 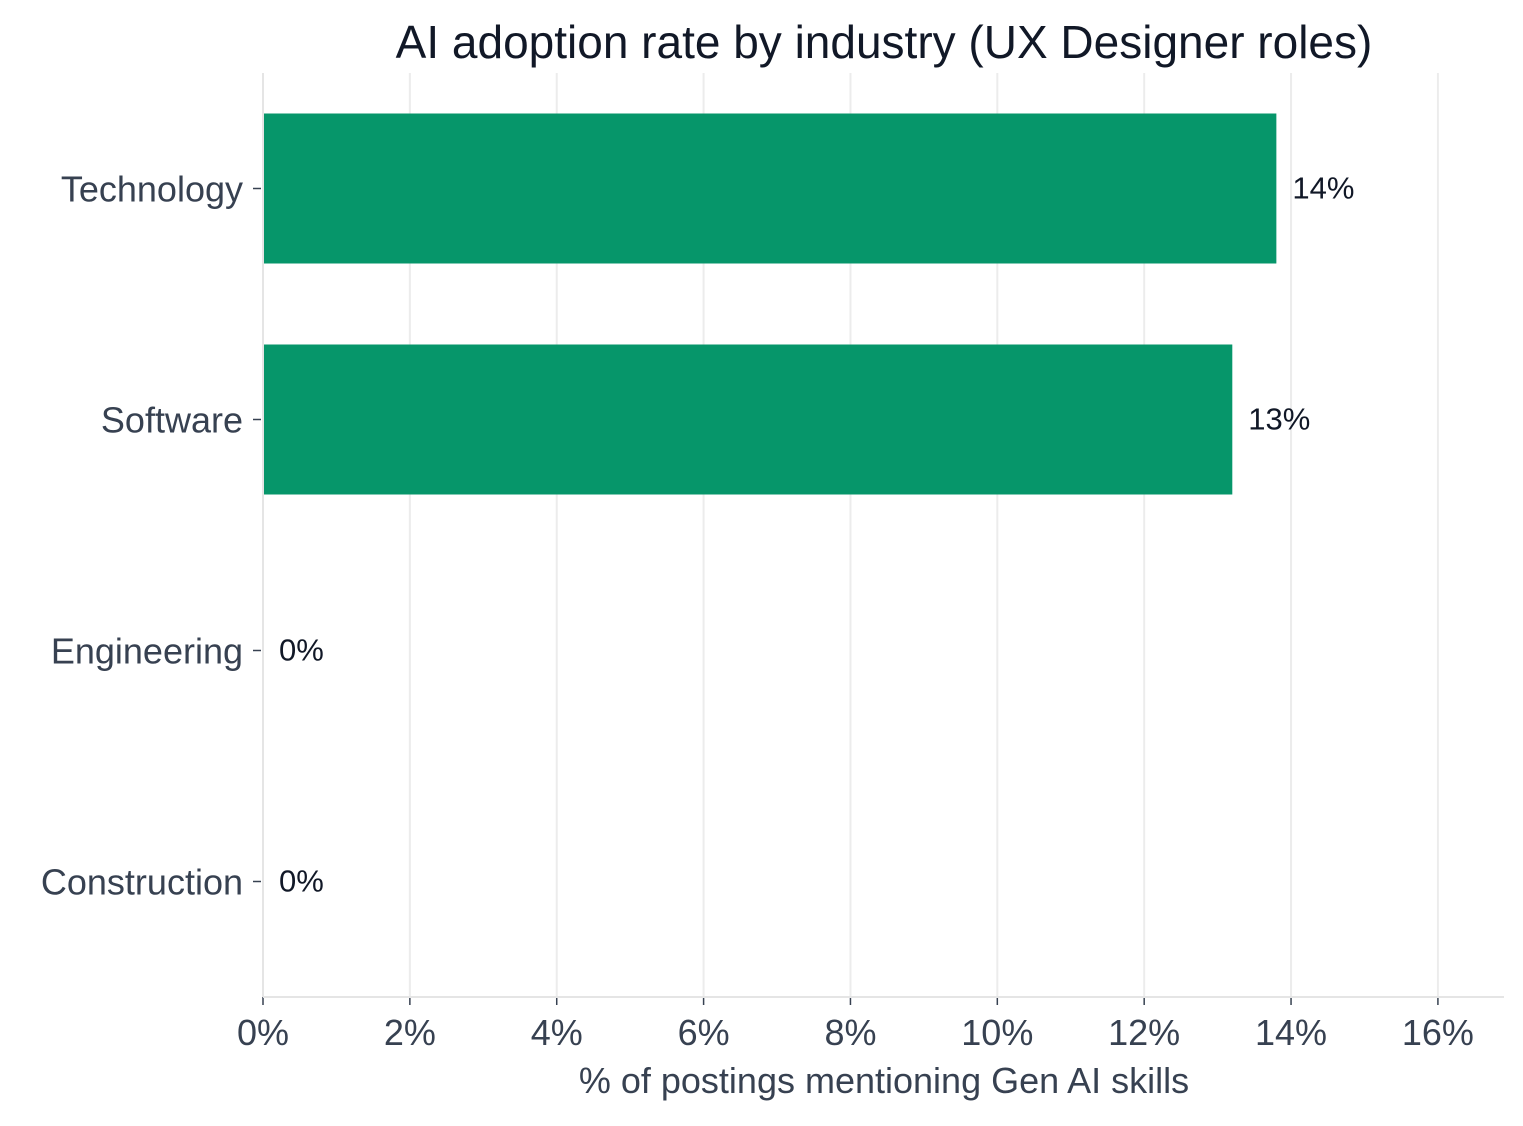 I want to click on x-tick-label: 6%, so click(x=704, y=1032).